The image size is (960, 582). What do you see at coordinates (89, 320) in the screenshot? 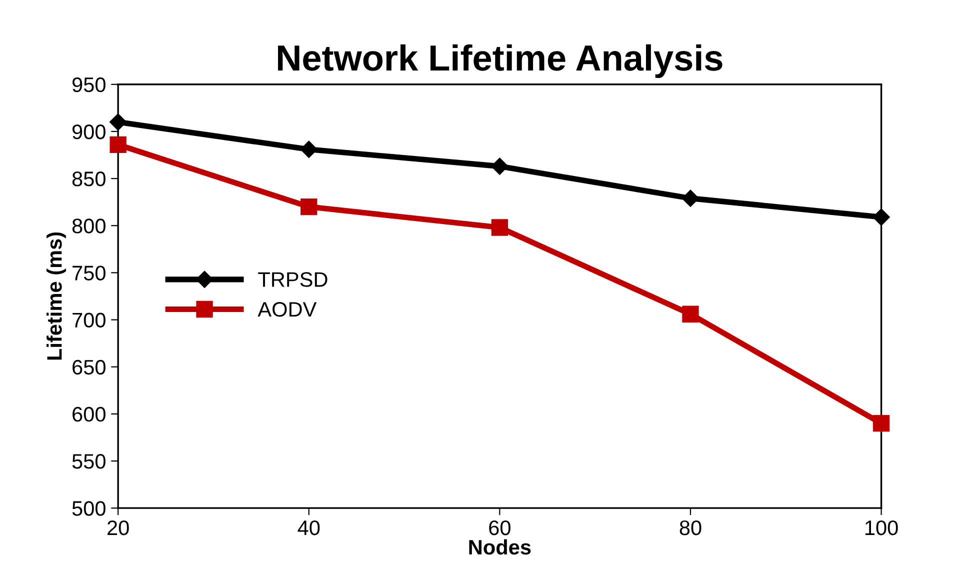
I see `y-tick-label: 700` at bounding box center [89, 320].